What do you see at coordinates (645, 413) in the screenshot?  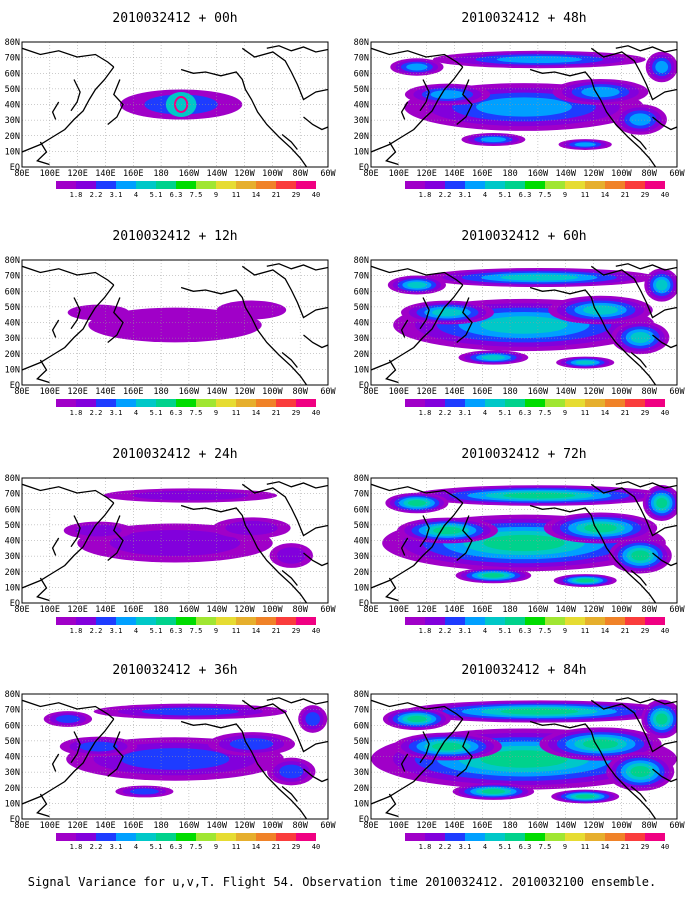 I see `colorbar-label: 29` at bounding box center [645, 413].